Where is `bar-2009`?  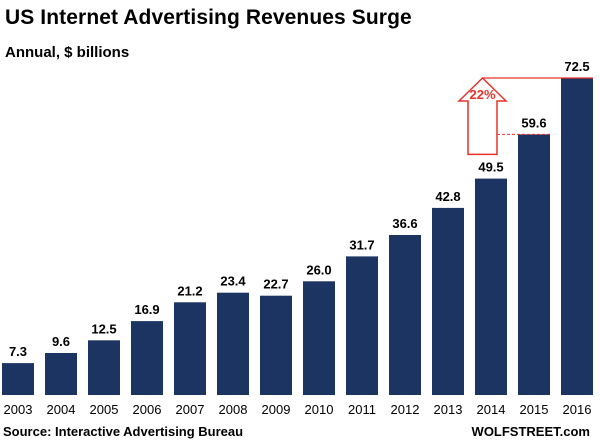
bar-2009 is located at coordinates (276, 345).